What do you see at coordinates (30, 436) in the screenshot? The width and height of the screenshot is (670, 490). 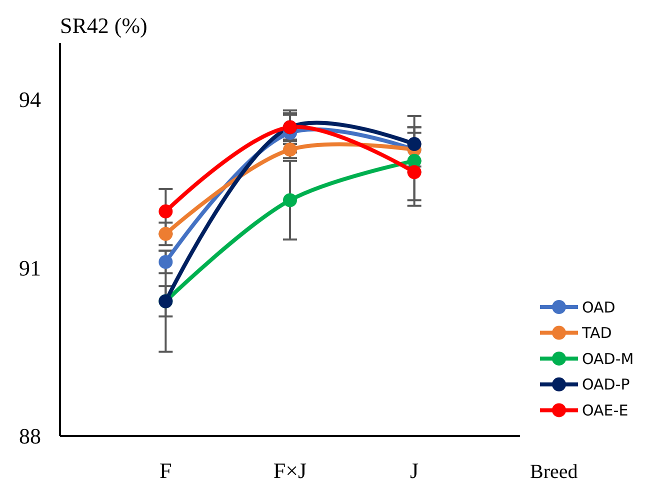 I see `y-tick-label: 88` at bounding box center [30, 436].